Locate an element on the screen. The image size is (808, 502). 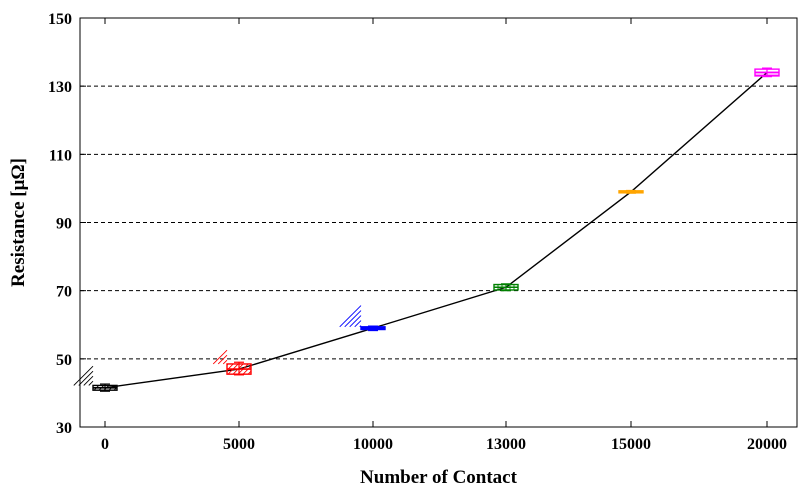
y-tick-label: 70 is located at coordinates (64, 292).